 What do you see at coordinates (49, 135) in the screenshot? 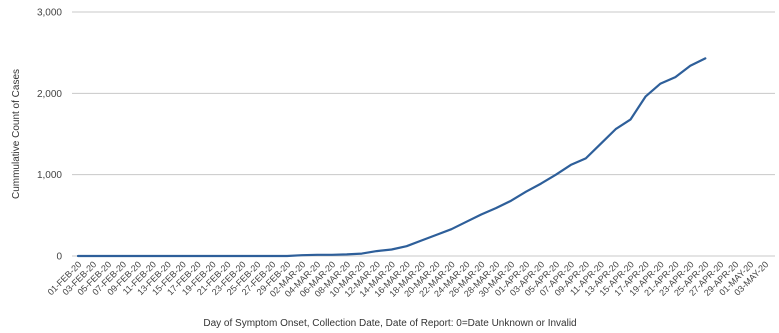
I see `y-axis-ticks: 0 1,000 2,000 3,000` at bounding box center [49, 135].